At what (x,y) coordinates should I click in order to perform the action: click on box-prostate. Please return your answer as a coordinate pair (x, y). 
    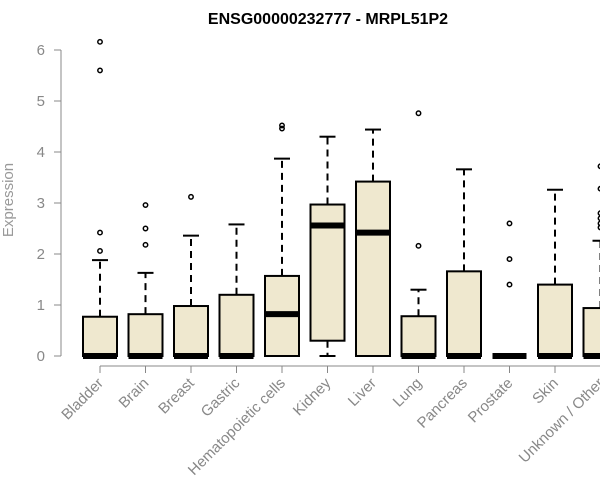
    Looking at the image, I should click on (509, 289).